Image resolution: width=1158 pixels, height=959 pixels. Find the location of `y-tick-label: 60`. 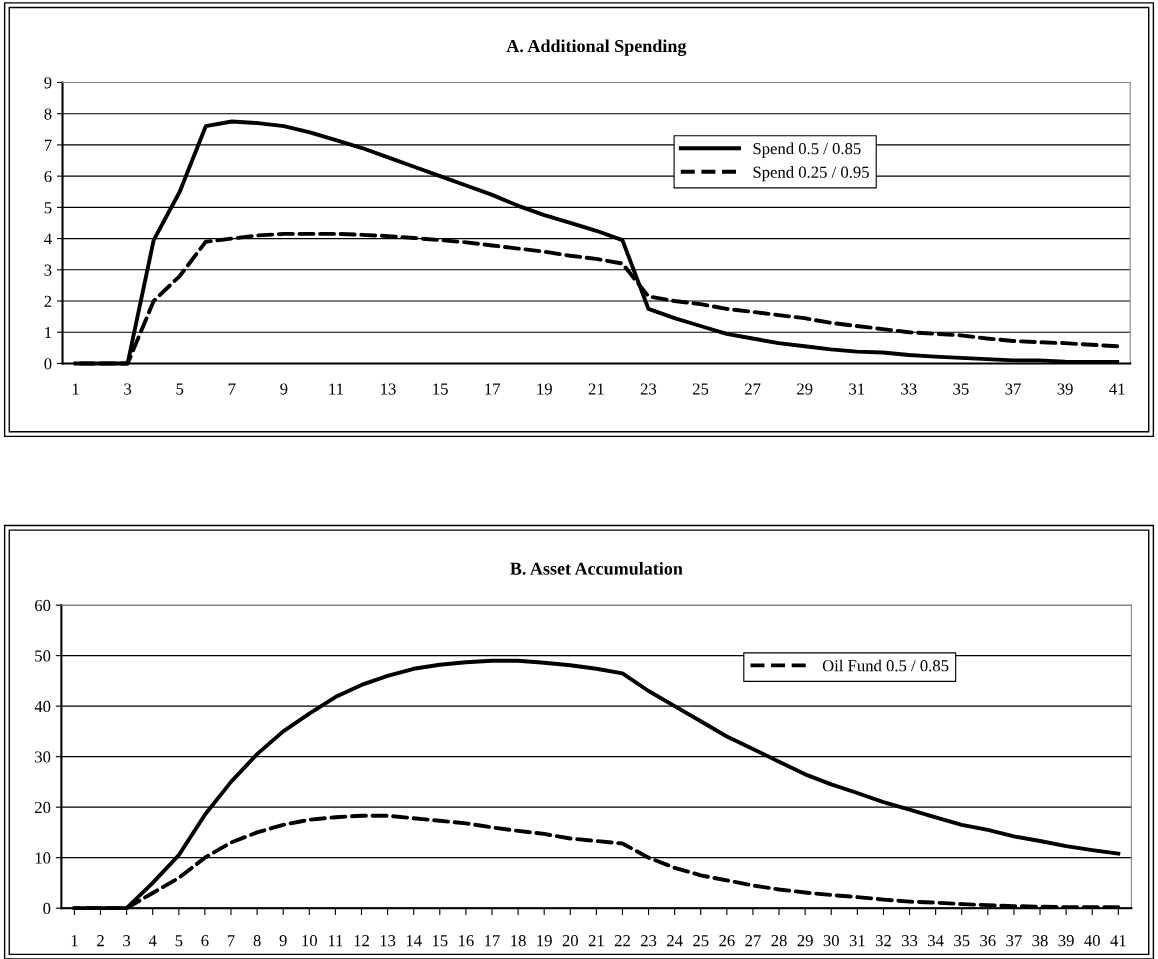

y-tick-label: 60 is located at coordinates (43, 605).